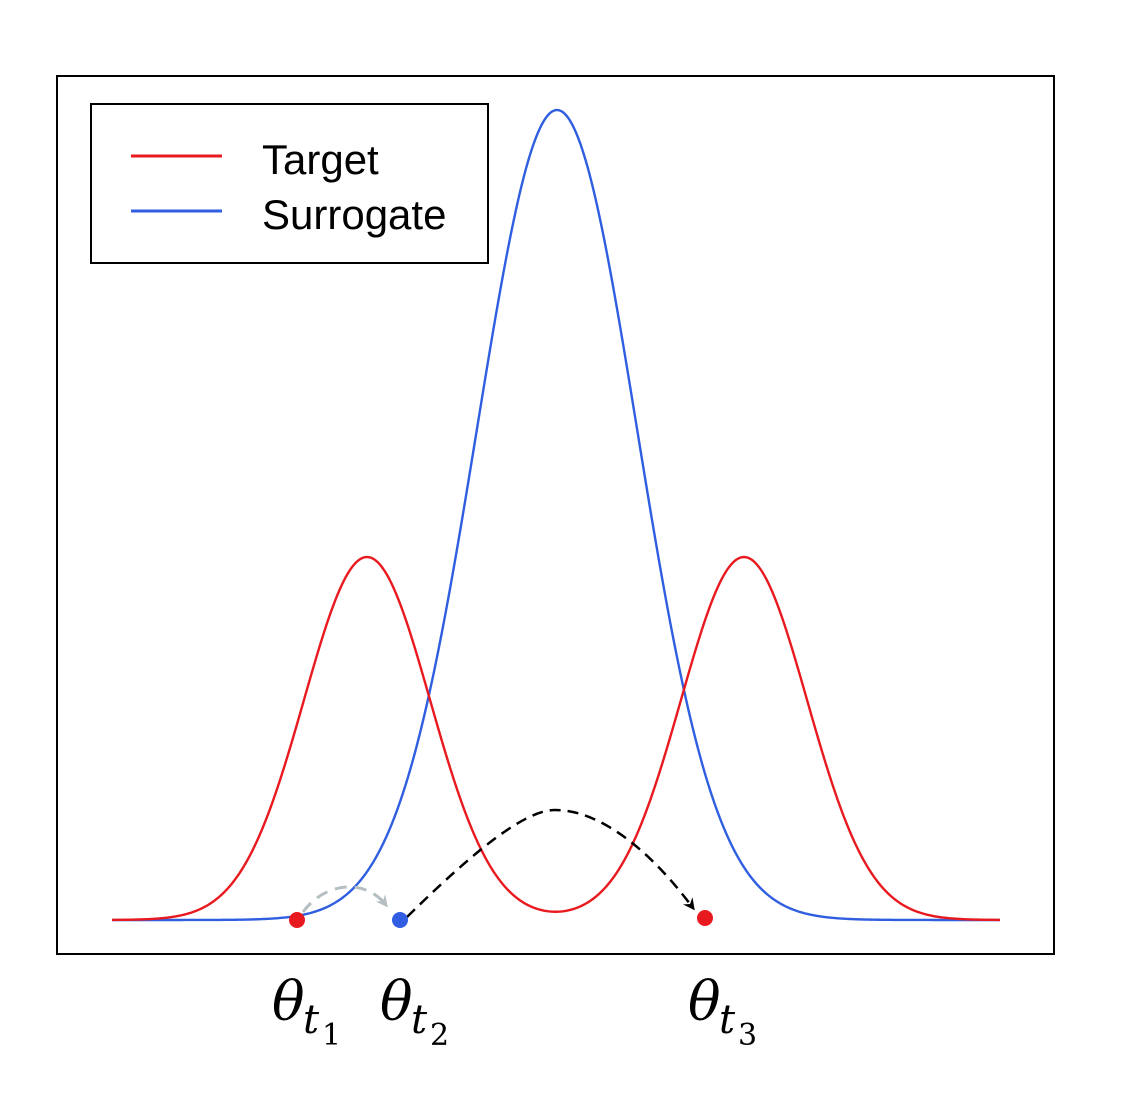 The width and height of the screenshot is (1148, 1103). I want to click on legend-box, so click(289, 183).